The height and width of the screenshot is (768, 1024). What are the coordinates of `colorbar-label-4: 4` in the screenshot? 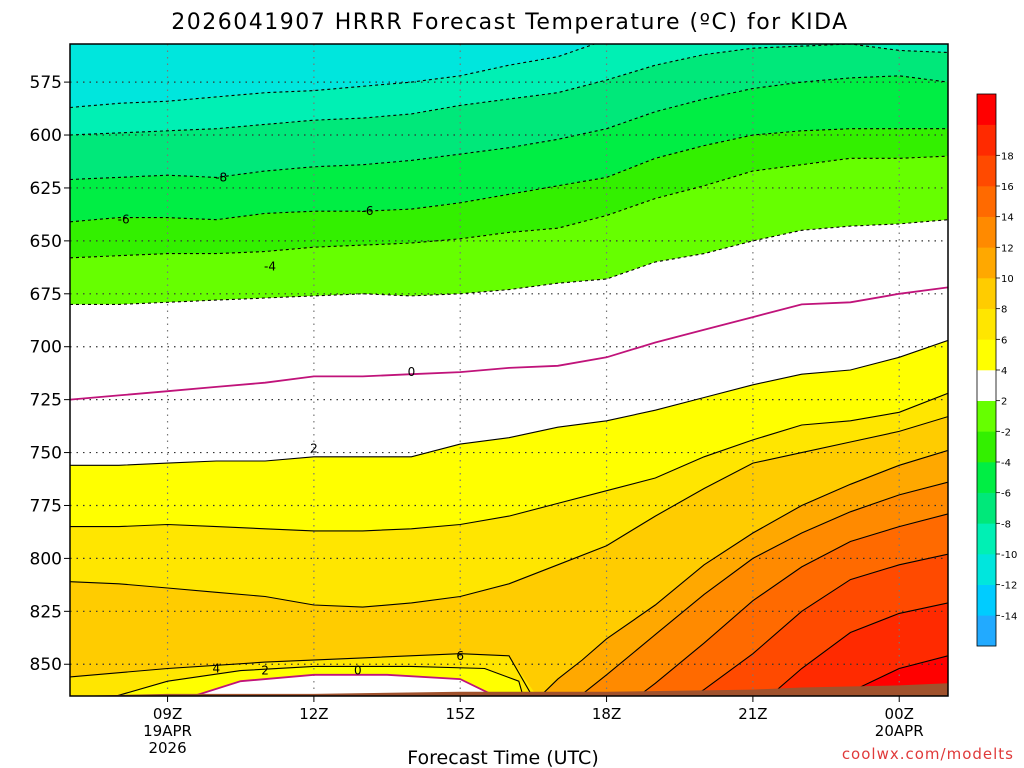 It's located at (1004, 371).